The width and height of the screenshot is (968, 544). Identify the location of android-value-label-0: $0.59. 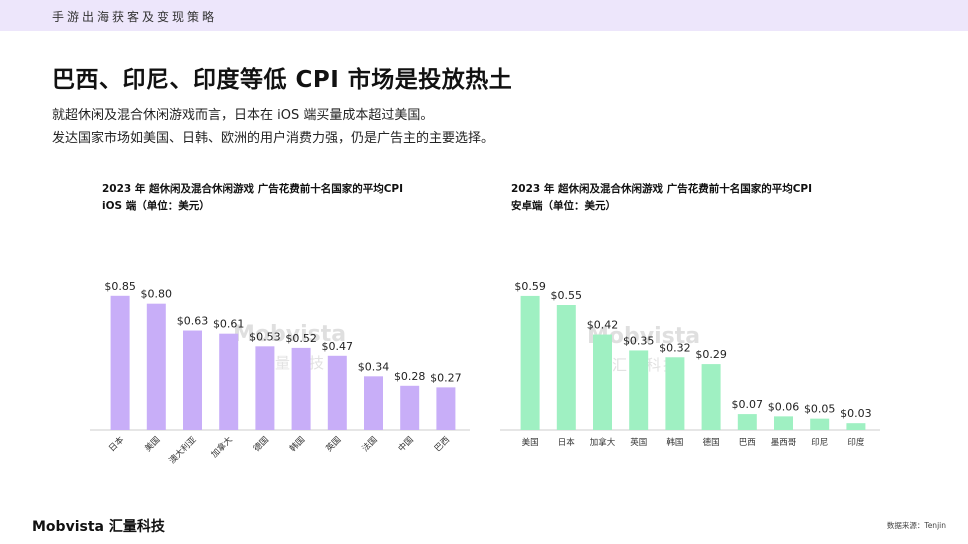
(530, 286).